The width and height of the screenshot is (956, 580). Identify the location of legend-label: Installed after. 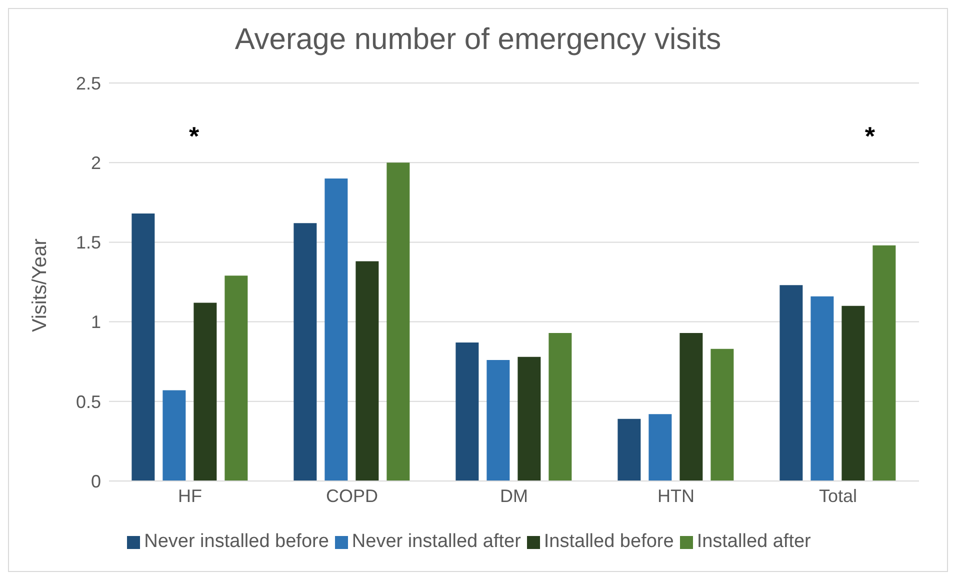
(753, 542).